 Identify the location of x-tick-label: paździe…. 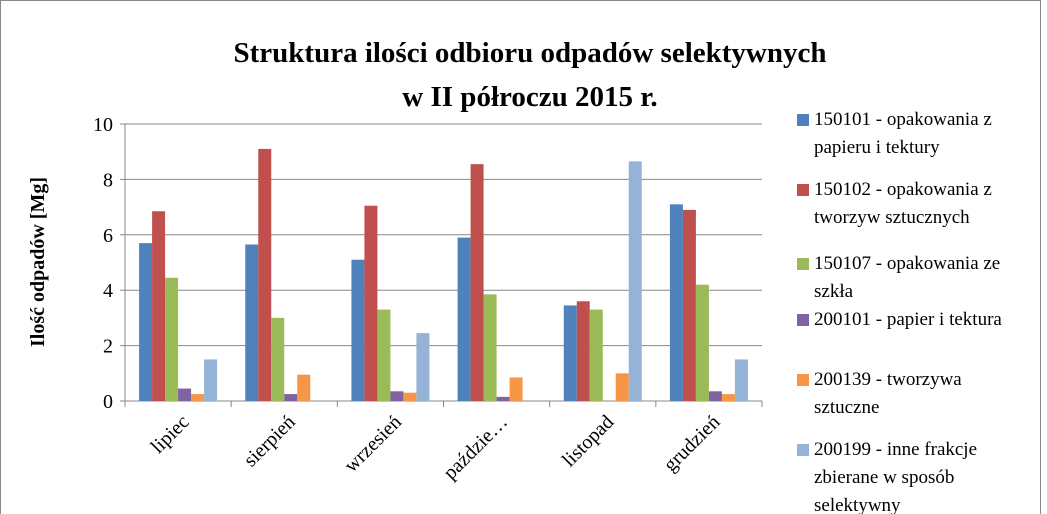
(475, 447).